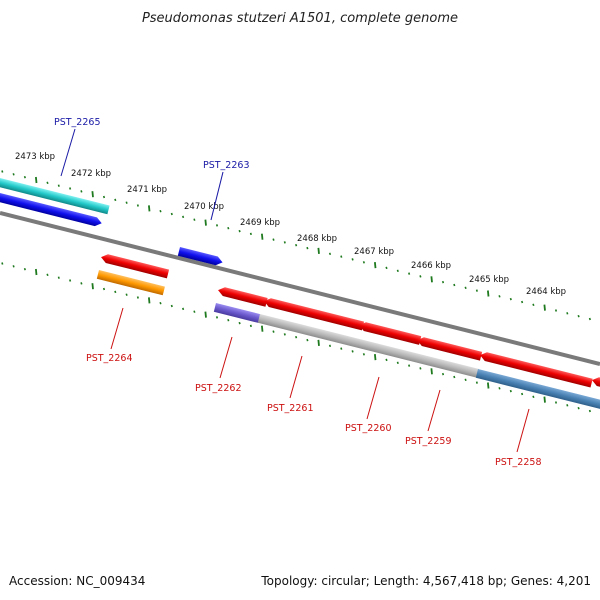 Image resolution: width=600 pixels, height=600 pixels. I want to click on tick-label: 2471 kbp, so click(147, 190).